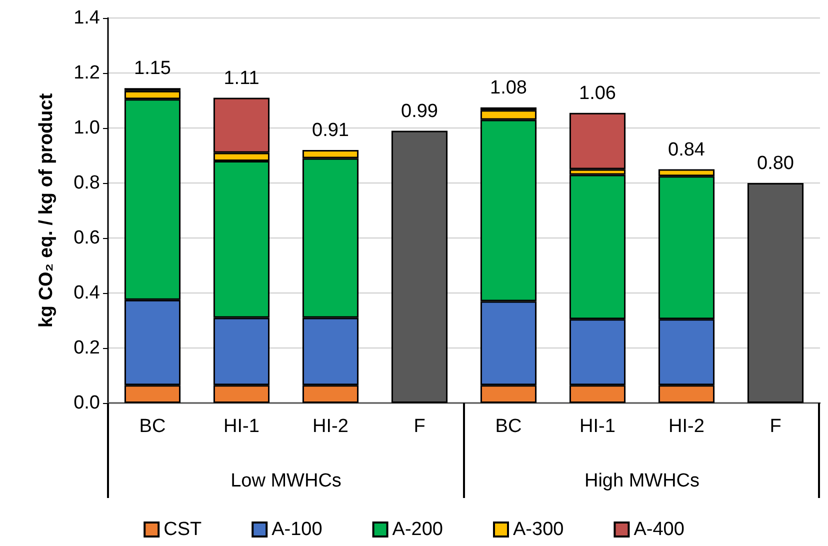  Describe the element at coordinates (687, 149) in the screenshot. I see `total-label: 0.84` at that location.